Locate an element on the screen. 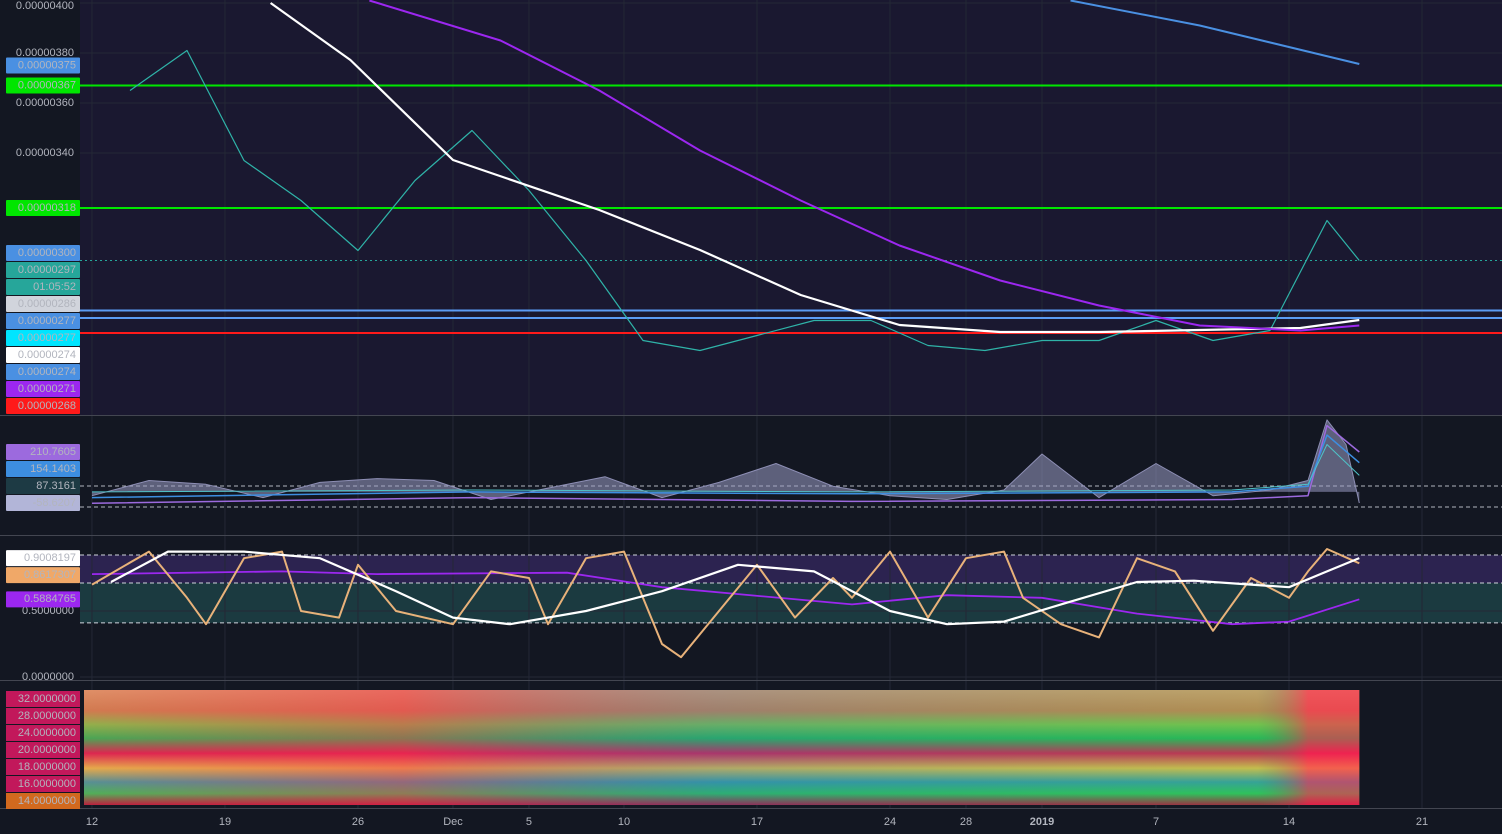 This screenshot has height=834, width=1502. price-tag-label: -58.6207 is located at coordinates (54, 503).